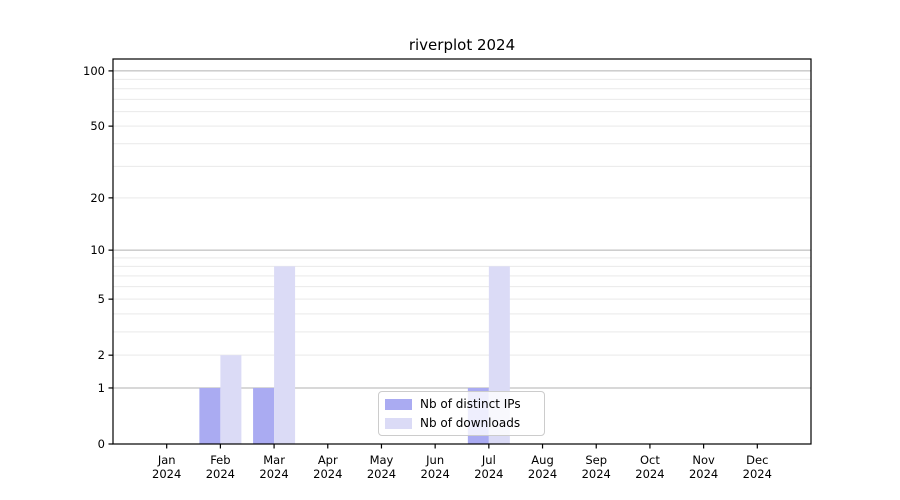 The height and width of the screenshot is (500, 900). Describe the element at coordinates (382, 460) in the screenshot. I see `x-tick-label-month: May` at that location.